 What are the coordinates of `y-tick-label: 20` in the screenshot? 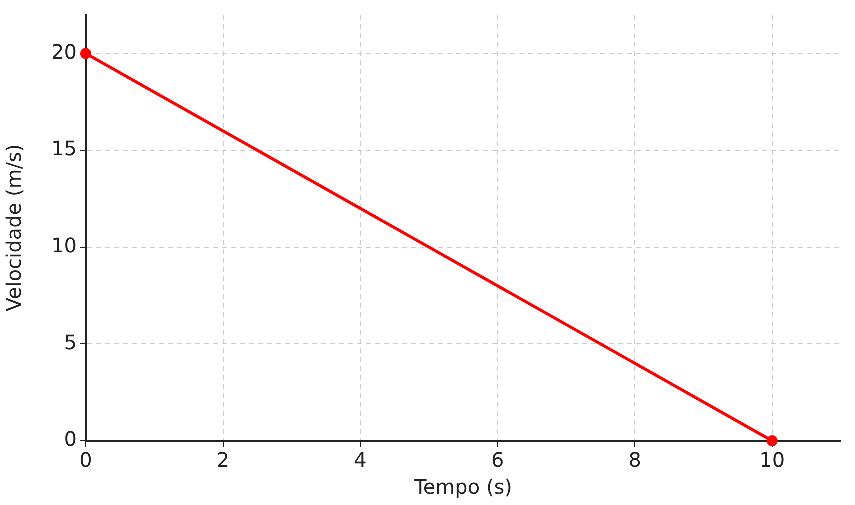 It's located at (64, 52).